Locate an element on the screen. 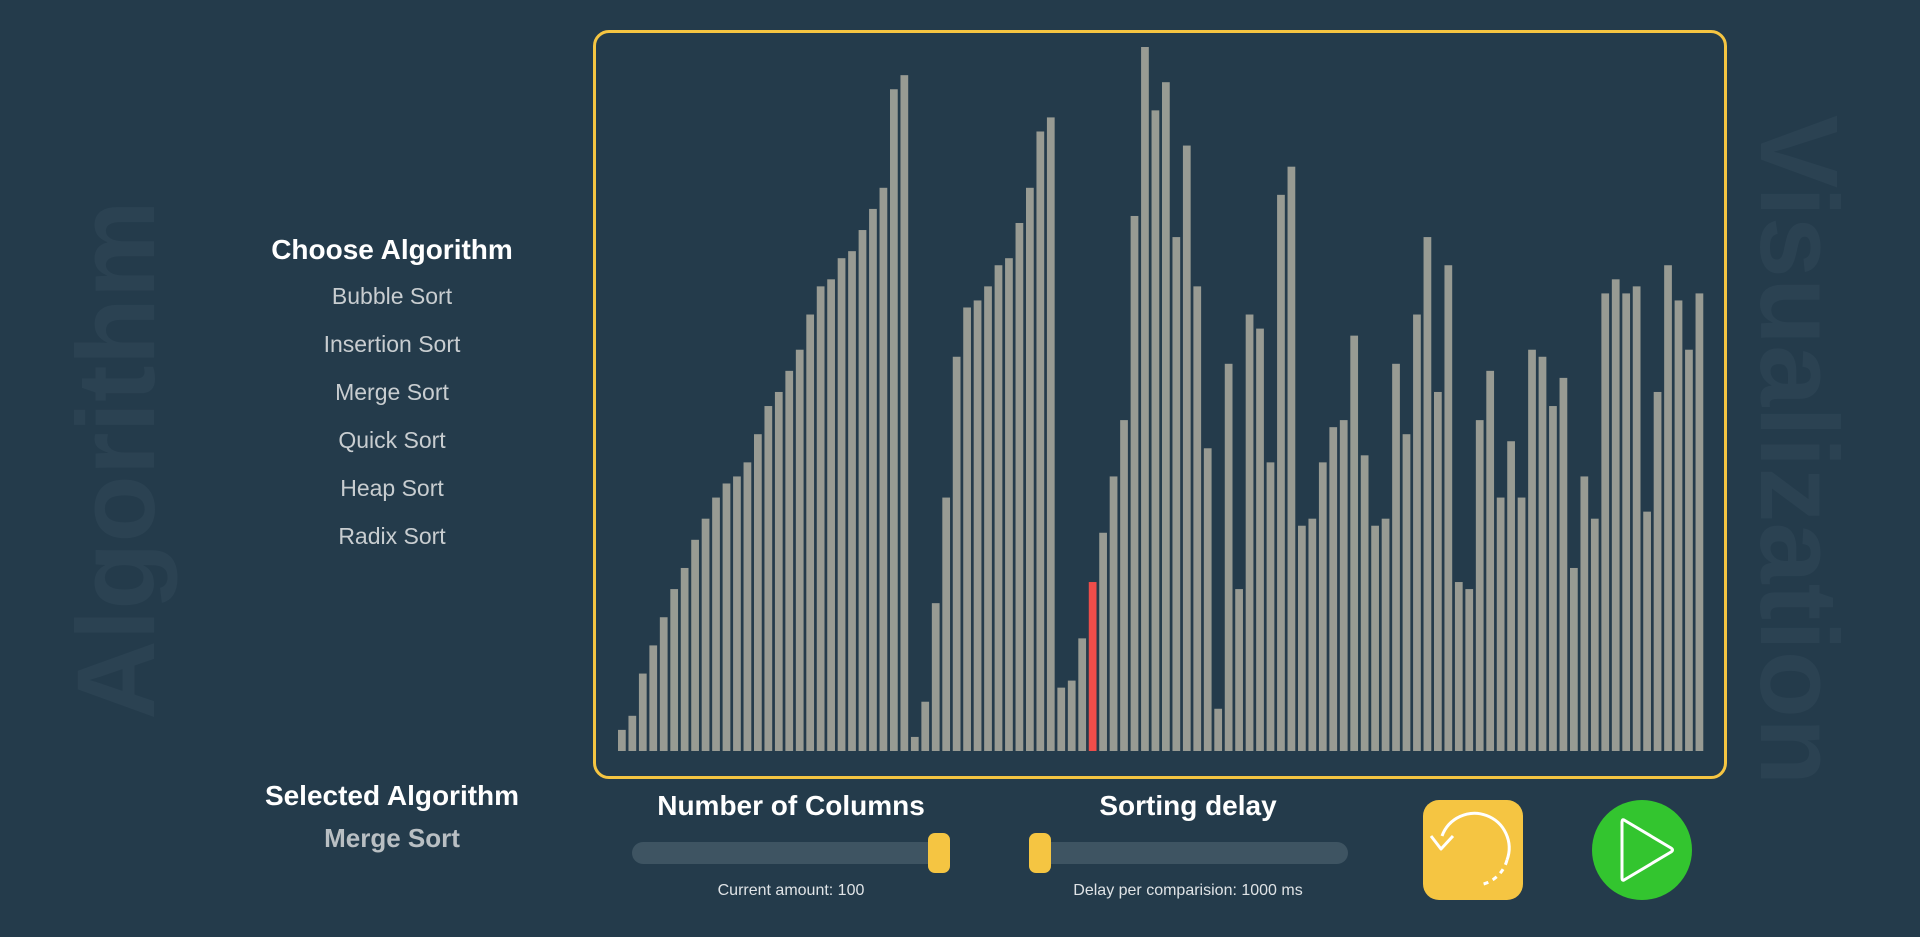  menu-item-merge-sort: Merge Sort is located at coordinates (392, 392).